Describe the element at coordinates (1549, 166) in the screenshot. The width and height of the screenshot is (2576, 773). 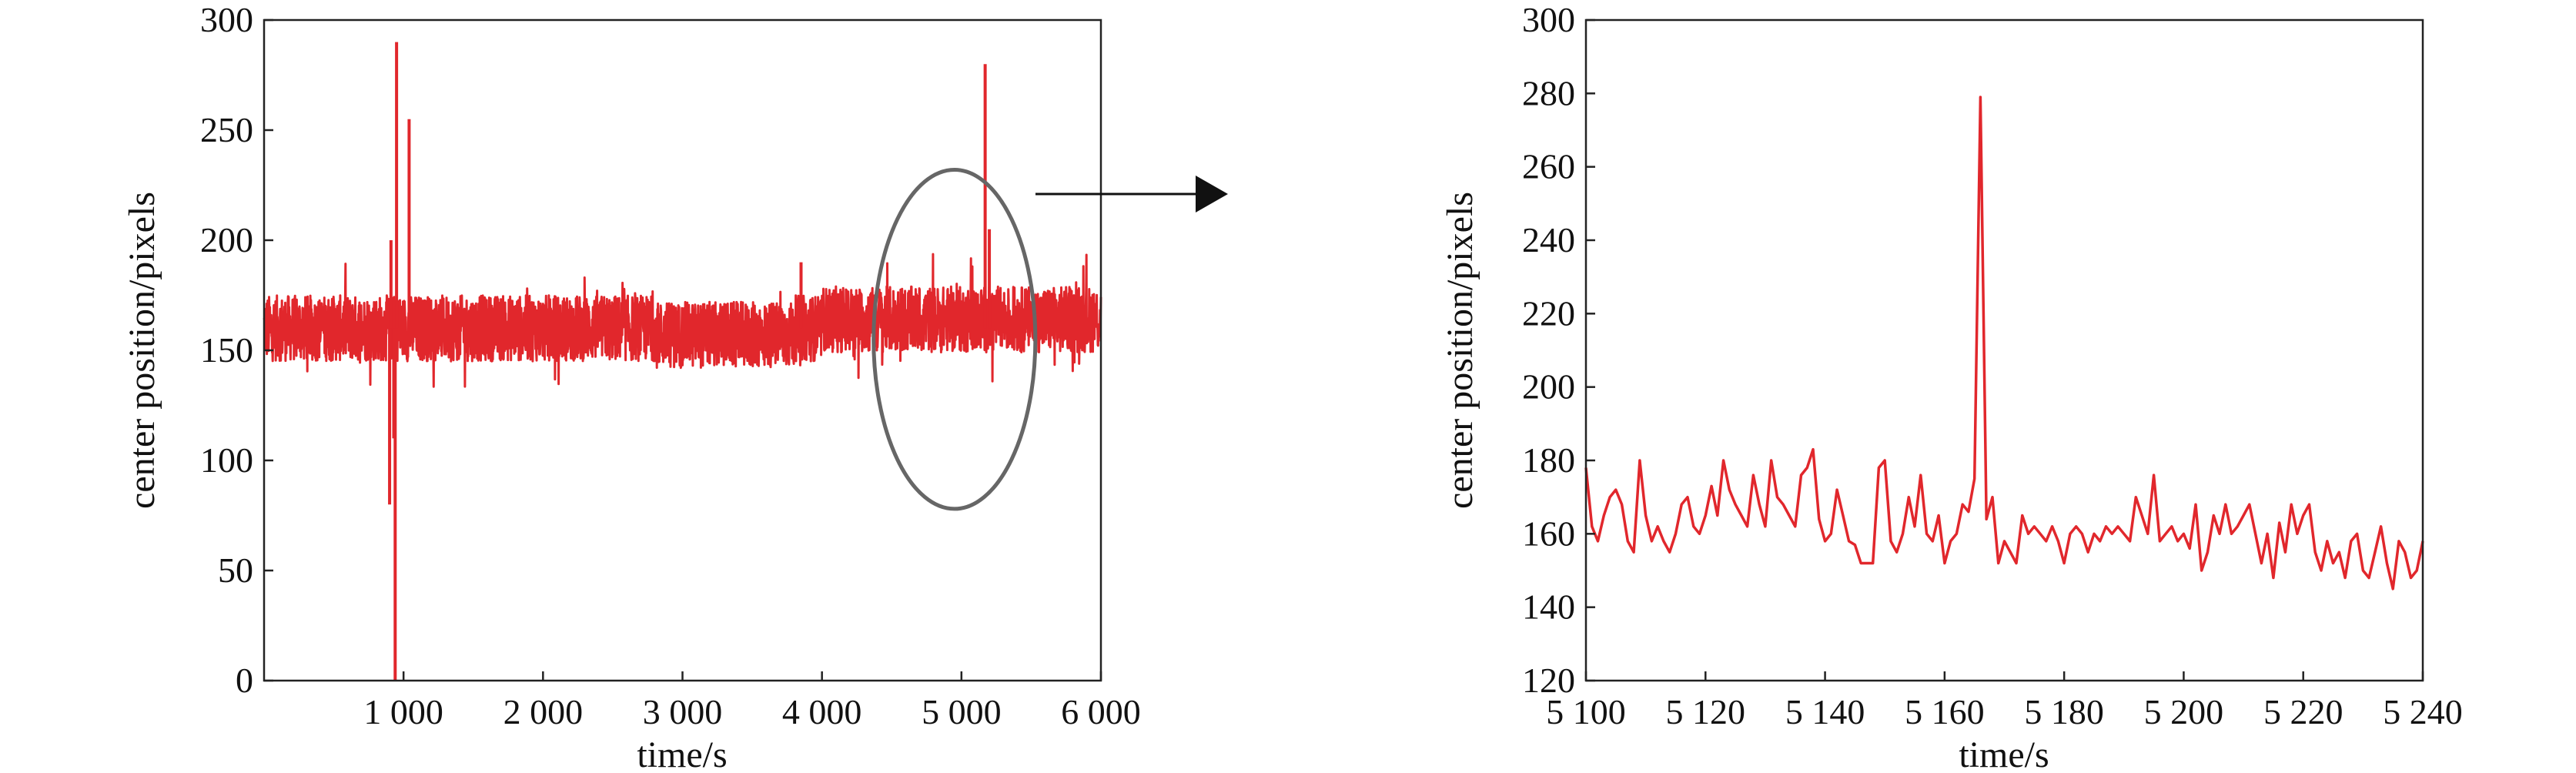
I see `zoom-y-tick-label: 260` at that location.